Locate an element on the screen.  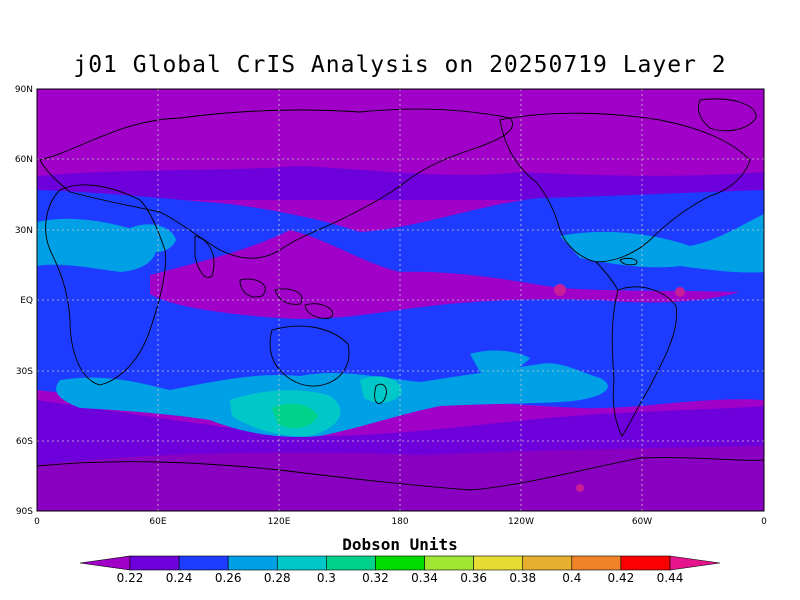
colorbar-tick-label: 0.34 is located at coordinates (424, 578).